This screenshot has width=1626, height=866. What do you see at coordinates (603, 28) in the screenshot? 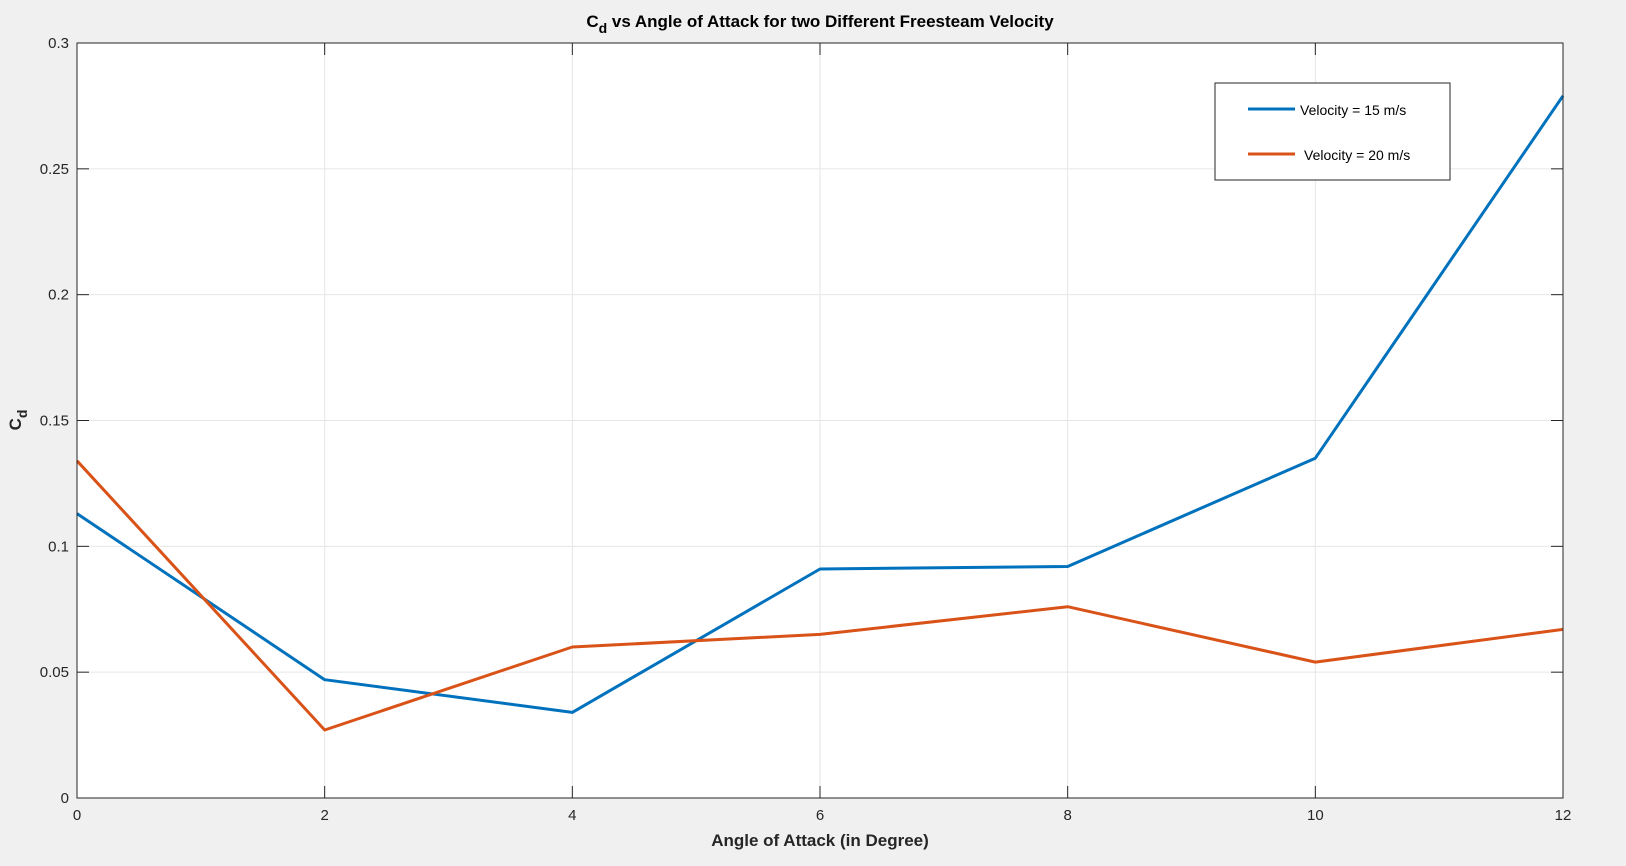
I see `chart-title-subscript: d` at bounding box center [603, 28].